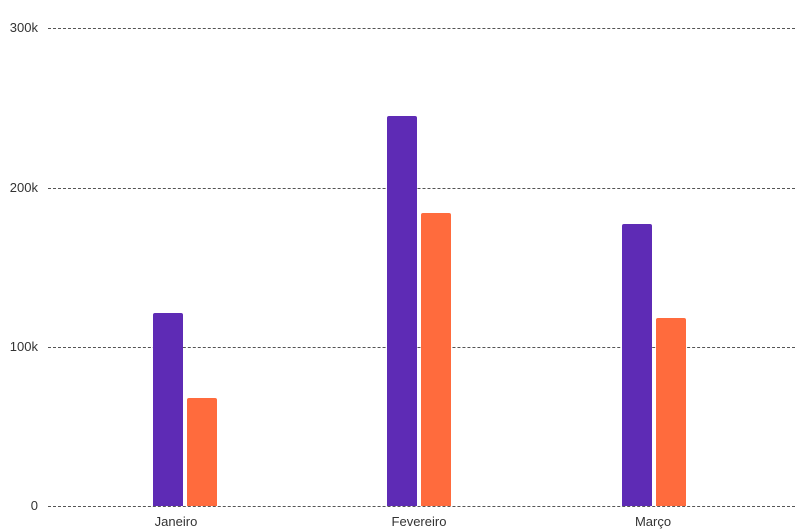  What do you see at coordinates (23, 27) in the screenshot?
I see `y-tick-label-300k: 300k` at bounding box center [23, 27].